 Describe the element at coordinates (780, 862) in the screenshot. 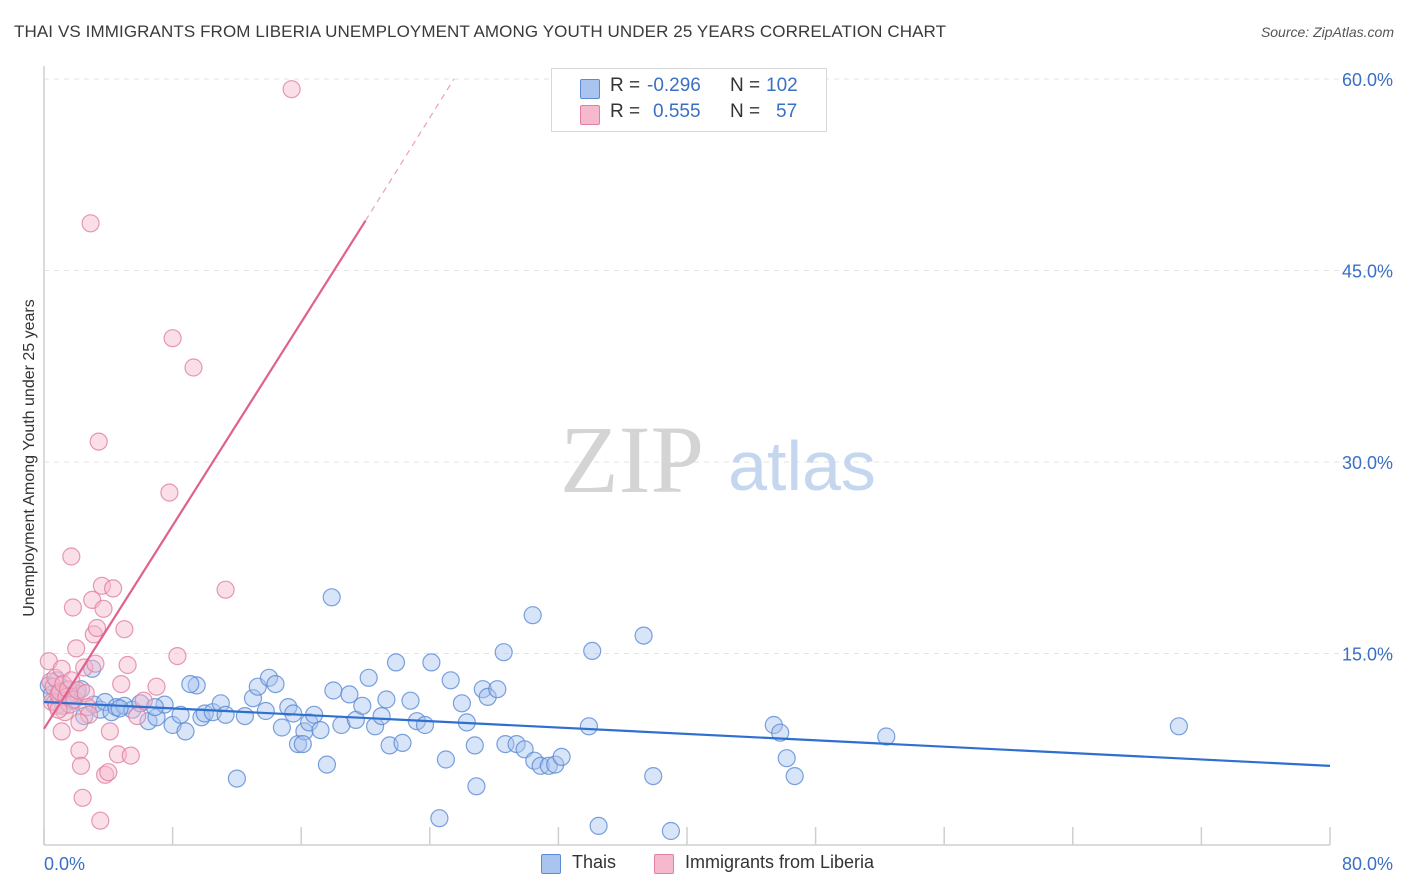

I see `legend-label-liberia: Immigrants from Liberia` at that location.